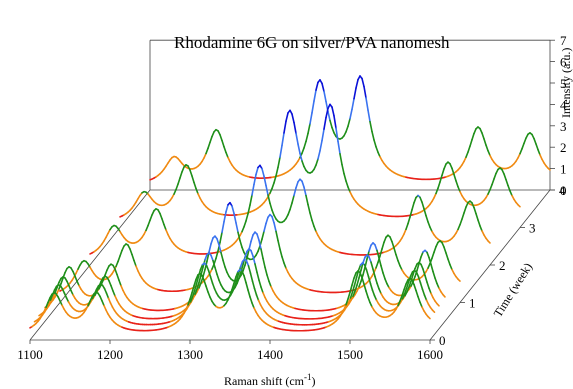 The width and height of the screenshot is (573, 389). I want to click on z-tick-label: 1, so click(563, 169).